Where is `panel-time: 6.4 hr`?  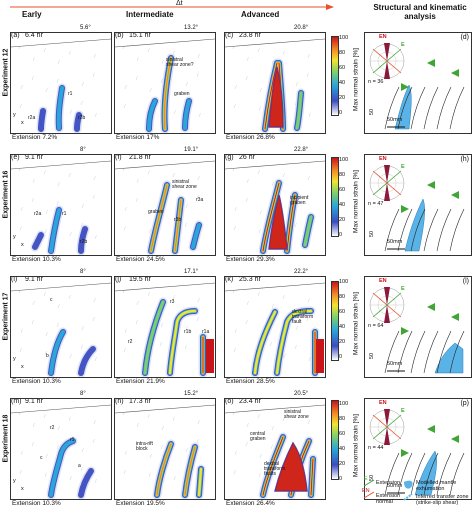
panel-time: 6.4 hr is located at coordinates (34, 35).